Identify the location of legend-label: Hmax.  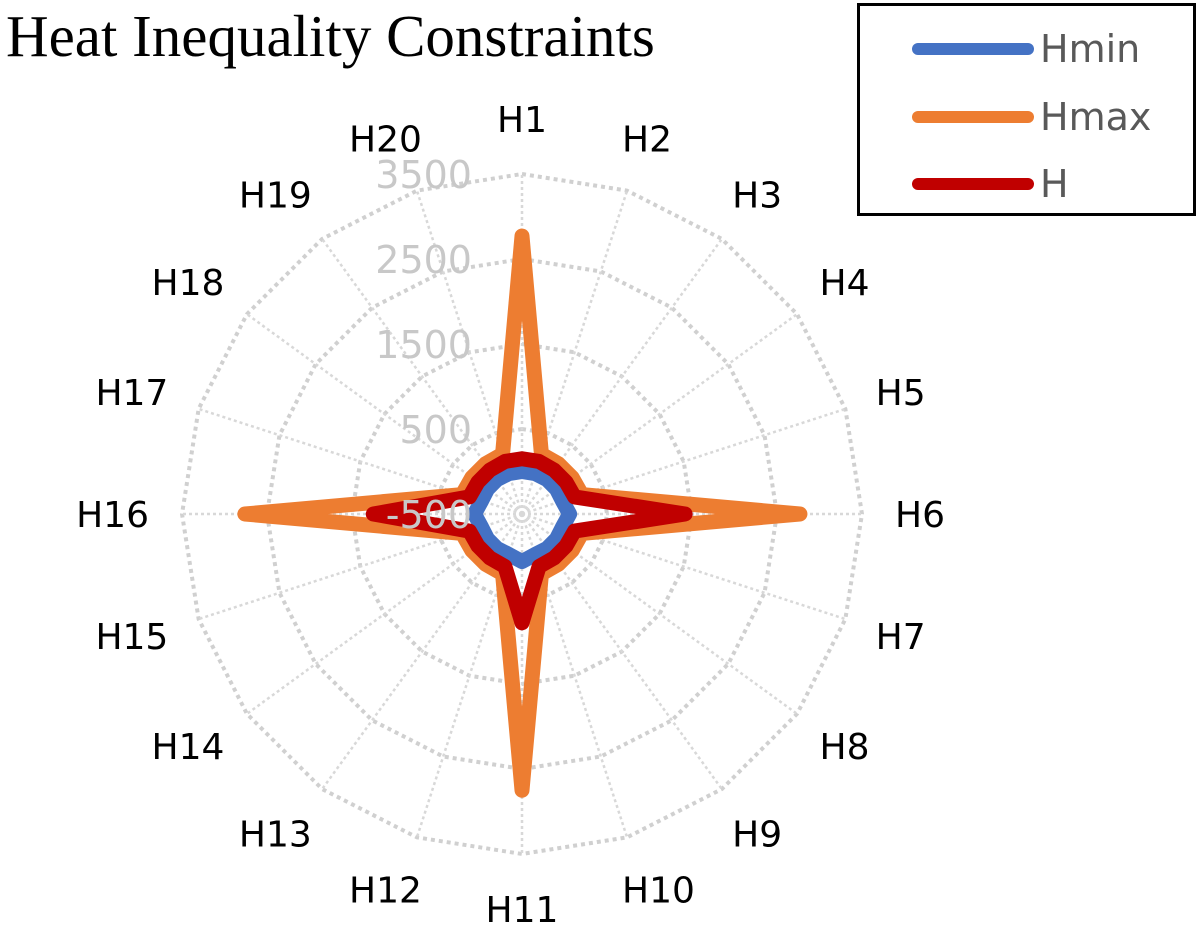
(1096, 117).